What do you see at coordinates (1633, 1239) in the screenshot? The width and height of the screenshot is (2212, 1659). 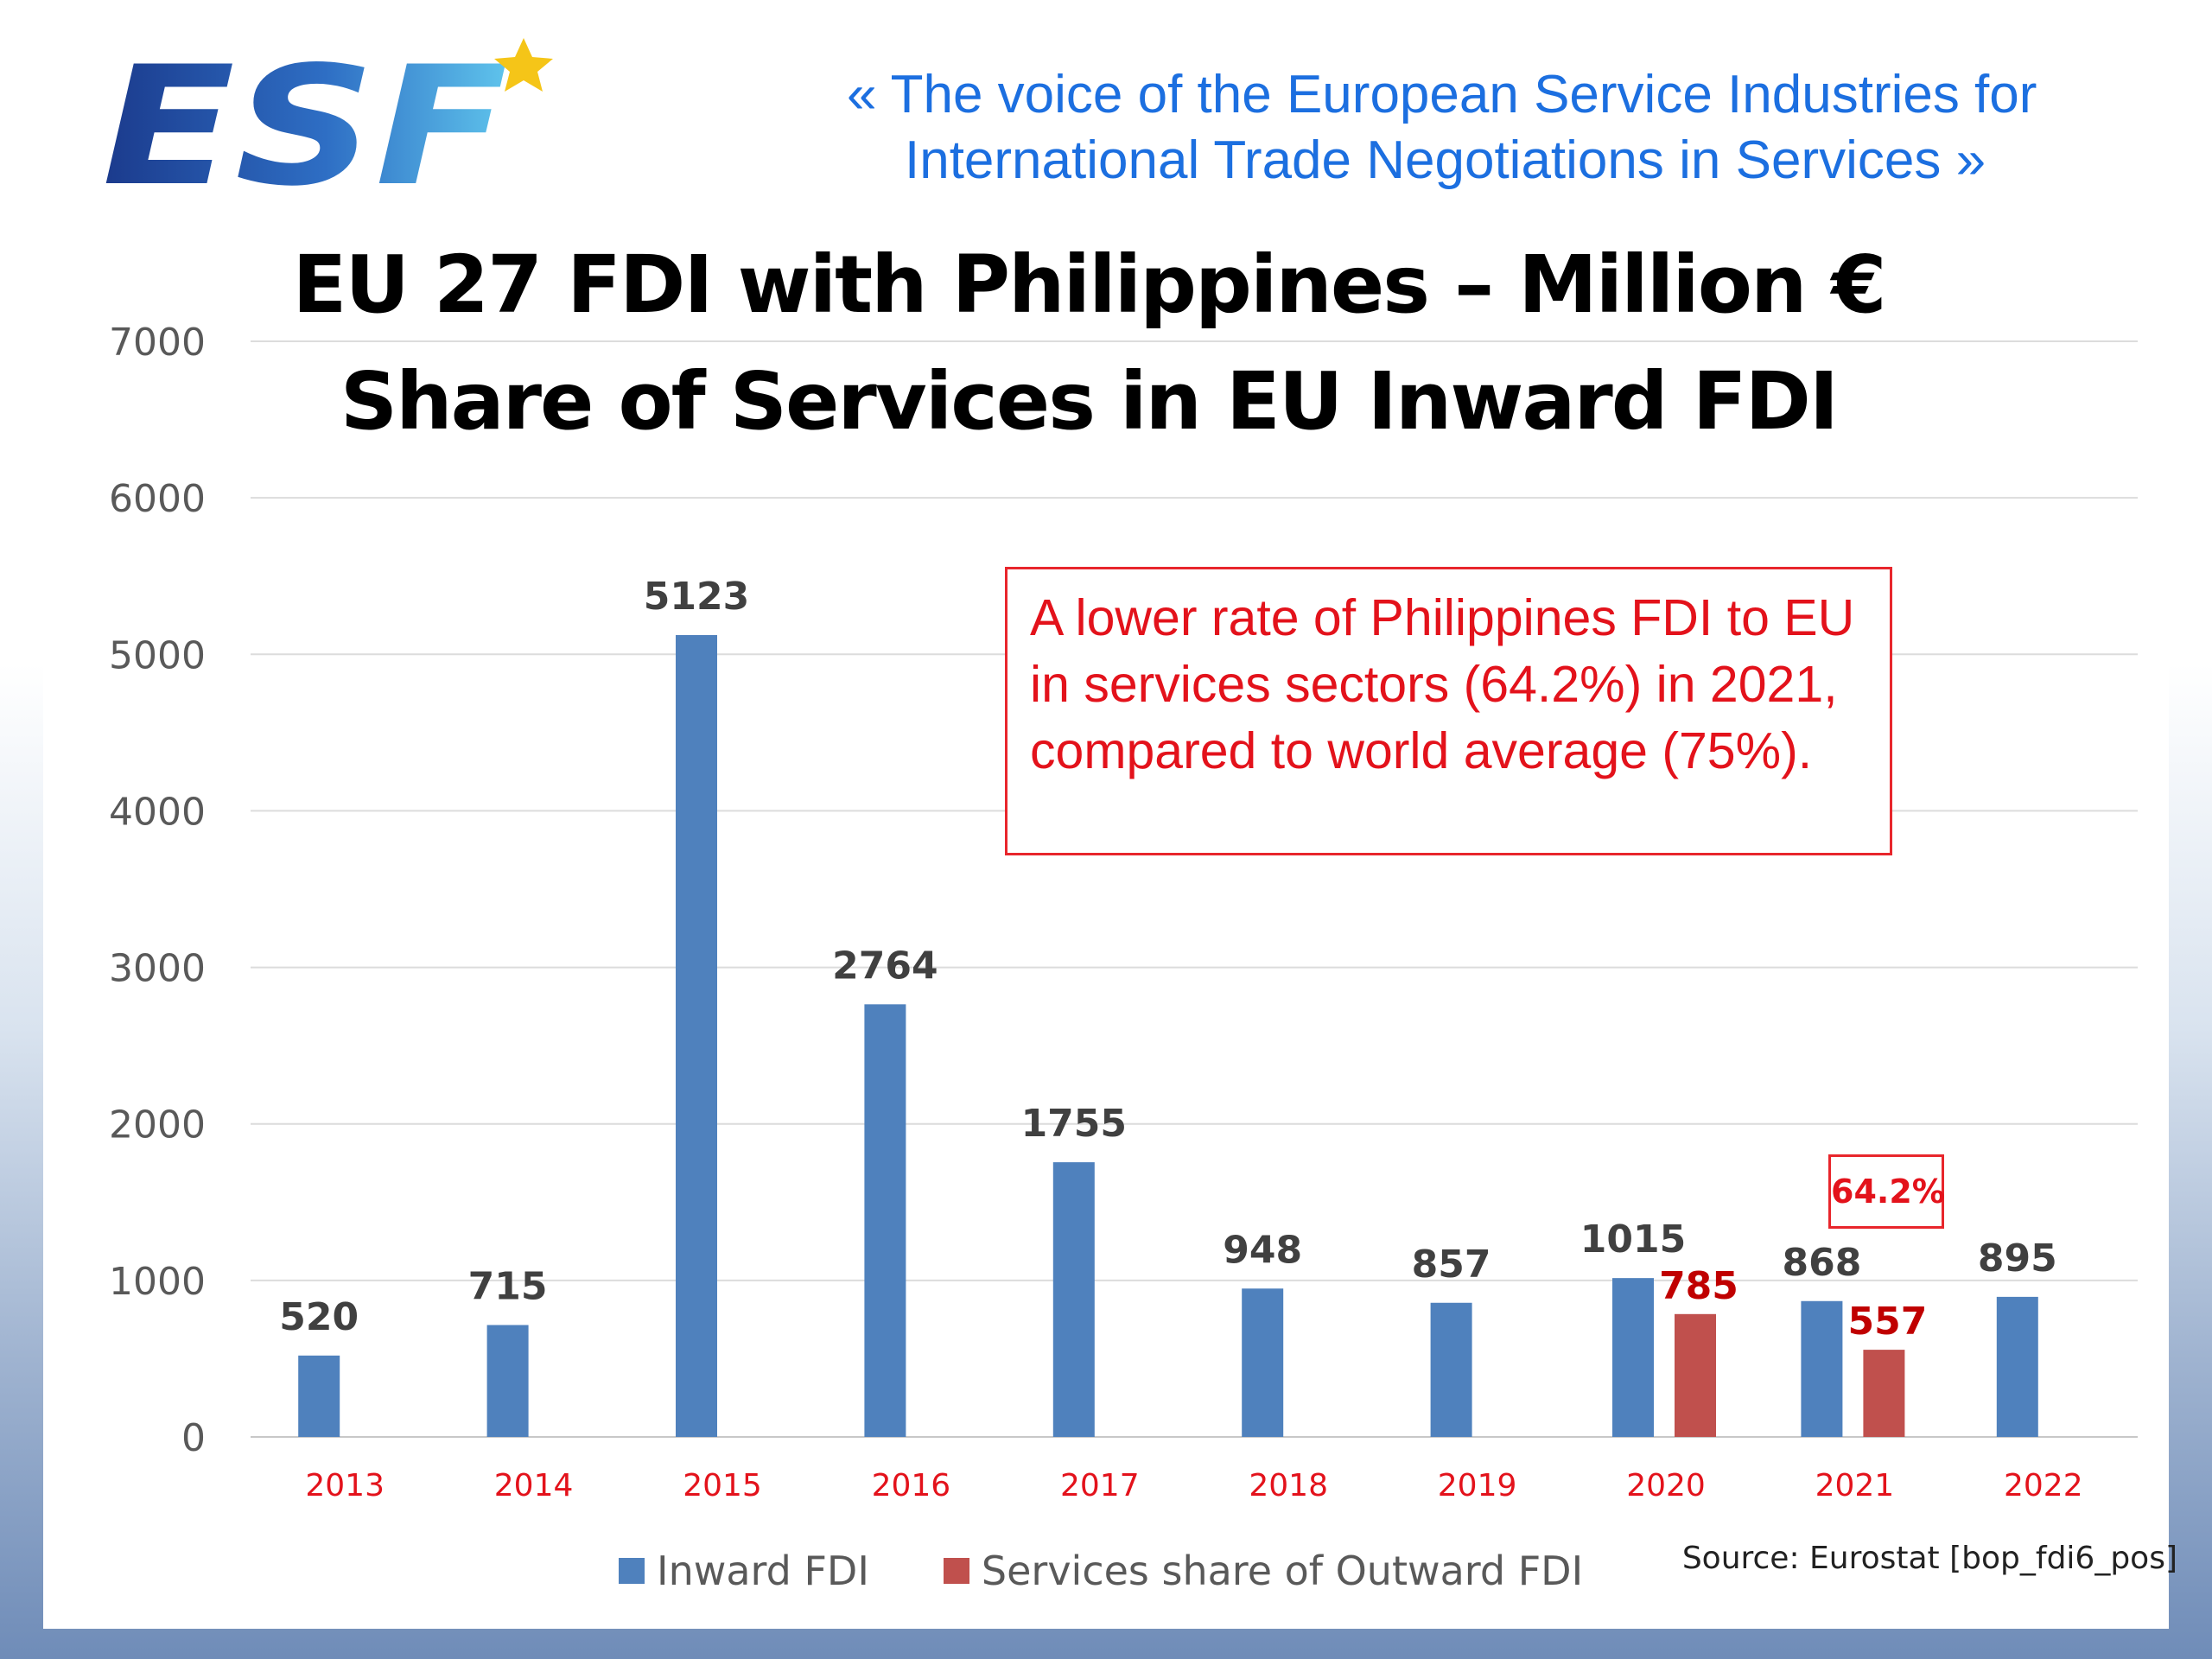 I see `data-label-inward: 1015` at bounding box center [1633, 1239].